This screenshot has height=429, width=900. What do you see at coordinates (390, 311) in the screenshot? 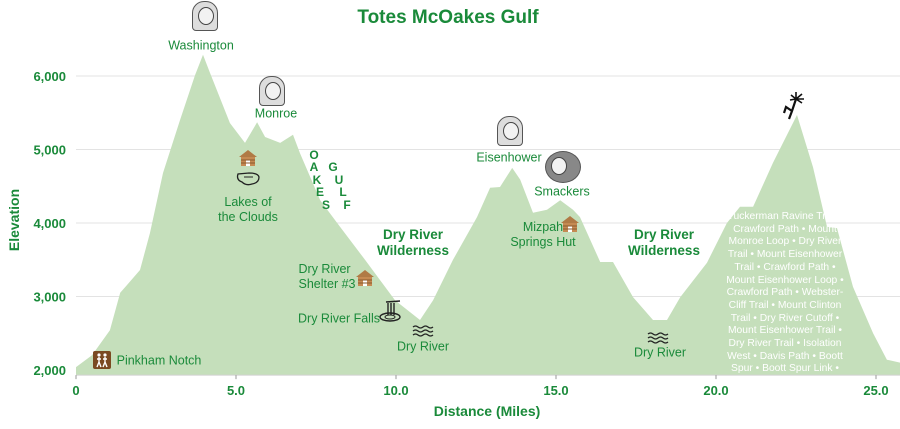
I see `waterfall-icon` at bounding box center [390, 311].